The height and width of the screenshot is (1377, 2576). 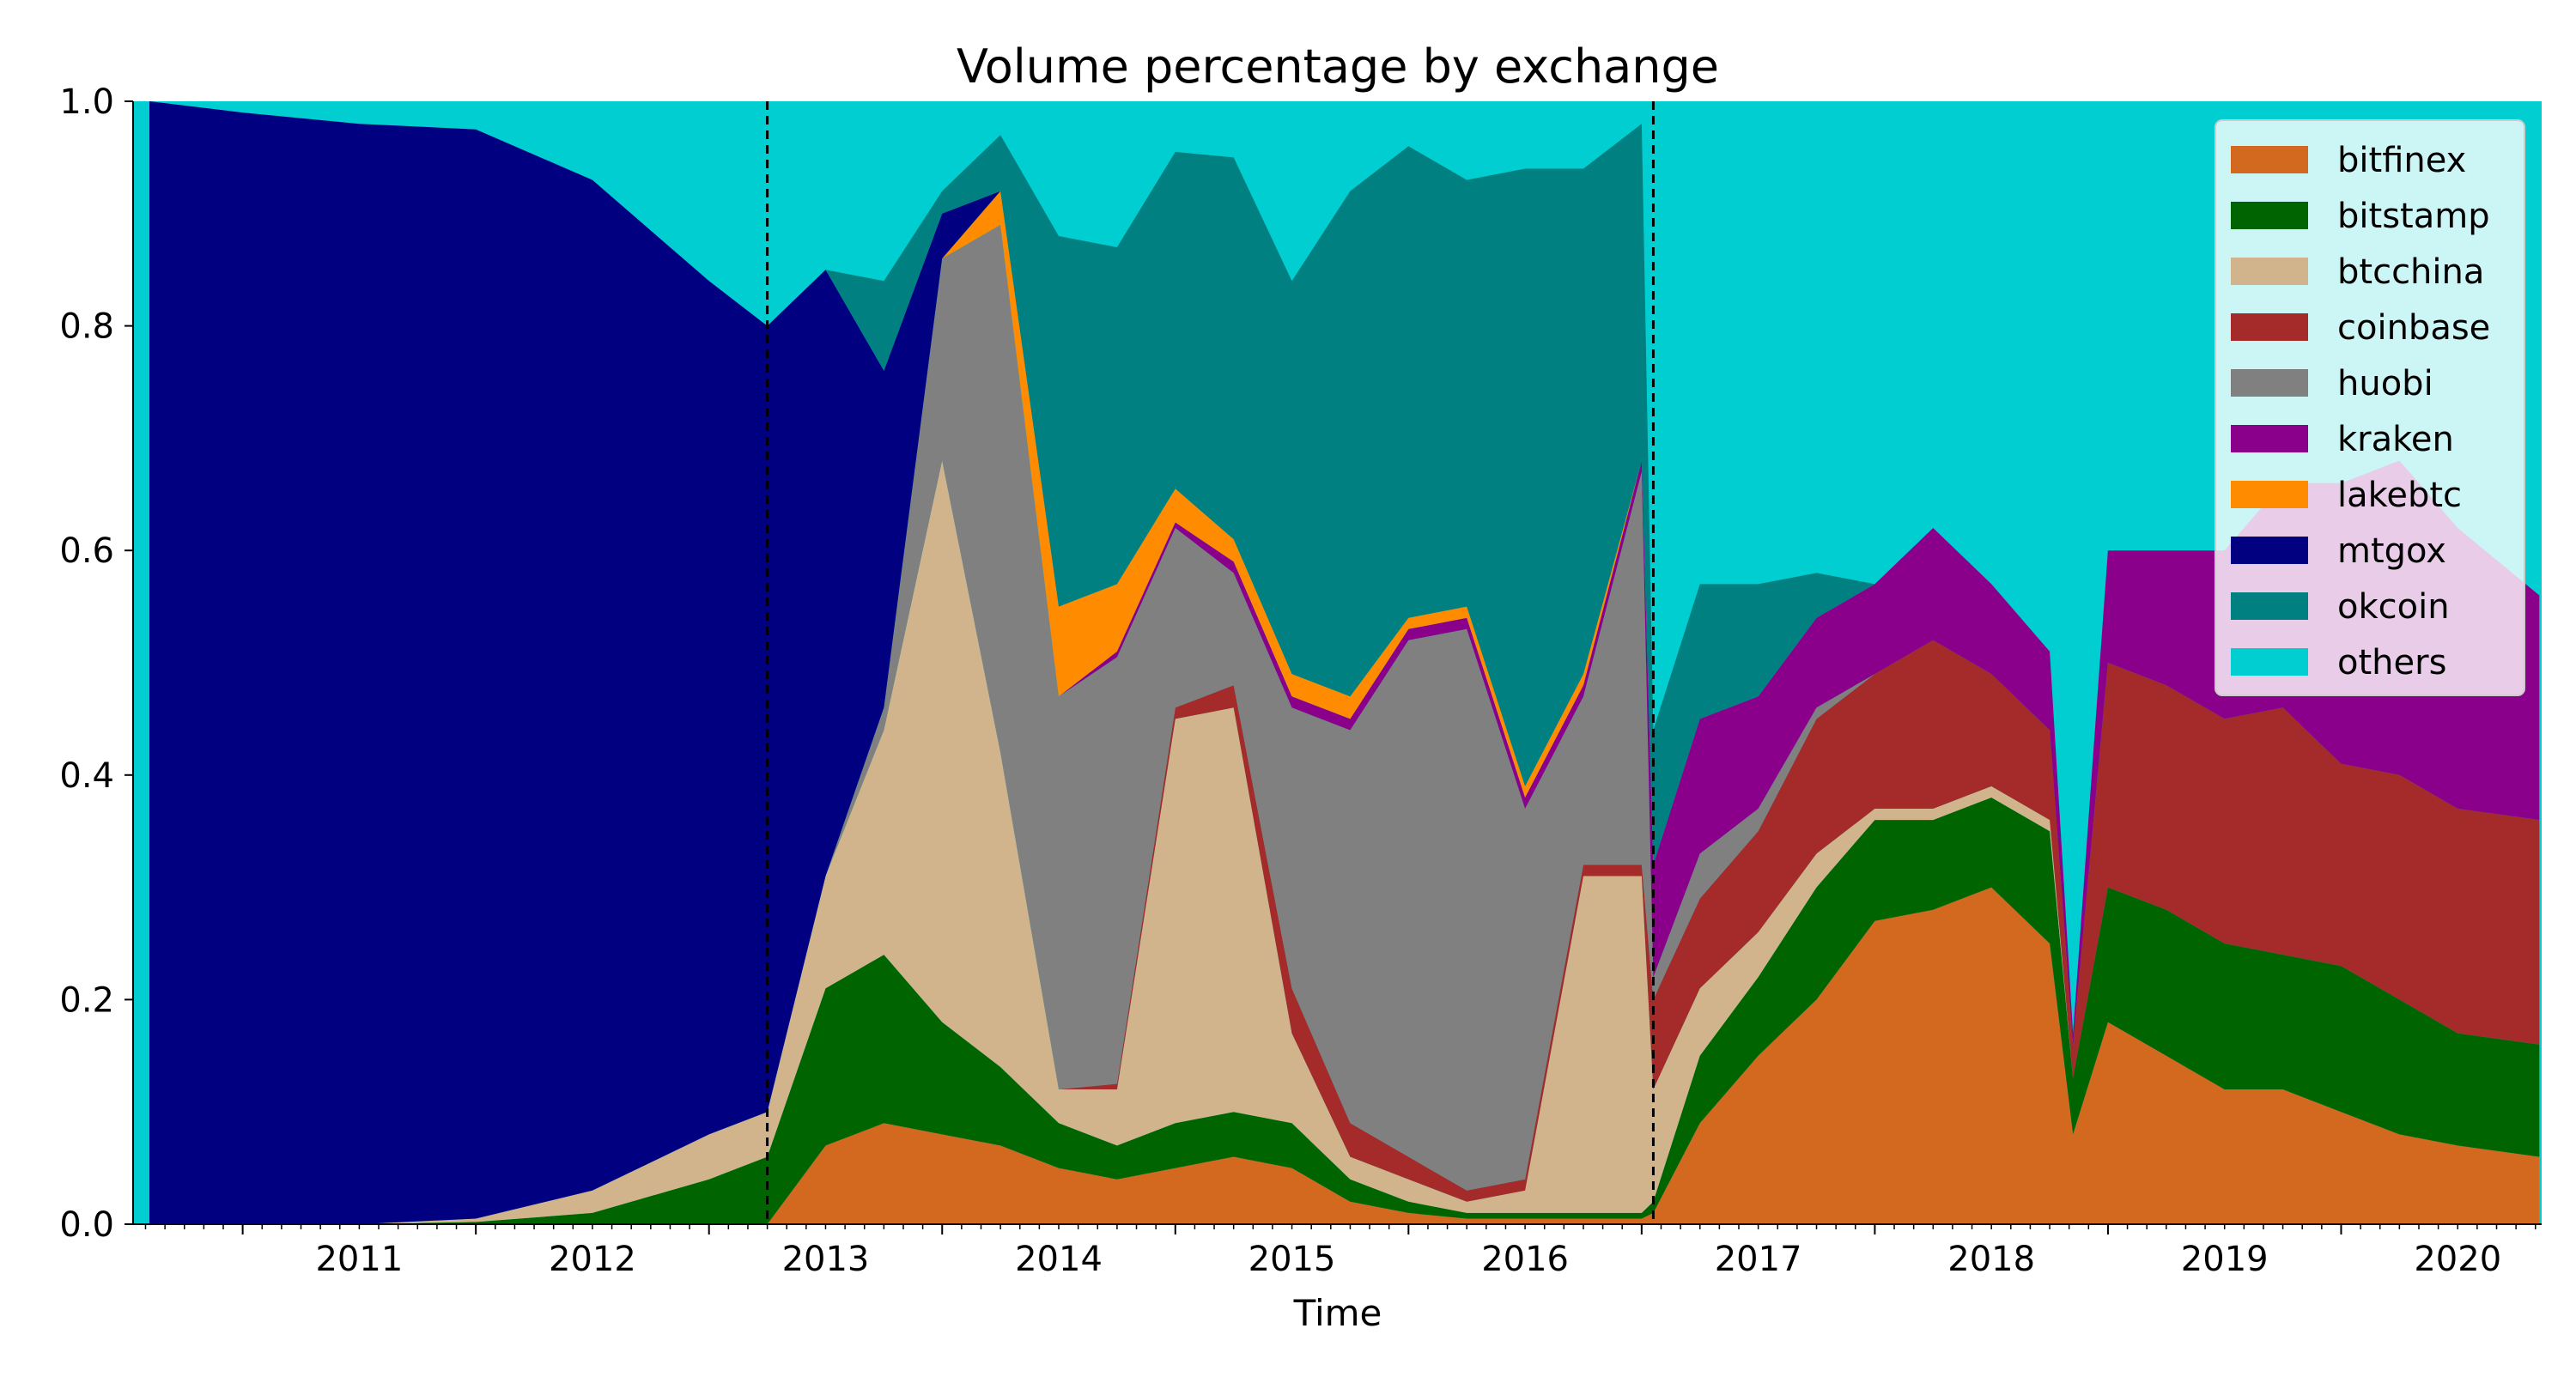 I want to click on legend-label-others: others, so click(x=2391, y=662).